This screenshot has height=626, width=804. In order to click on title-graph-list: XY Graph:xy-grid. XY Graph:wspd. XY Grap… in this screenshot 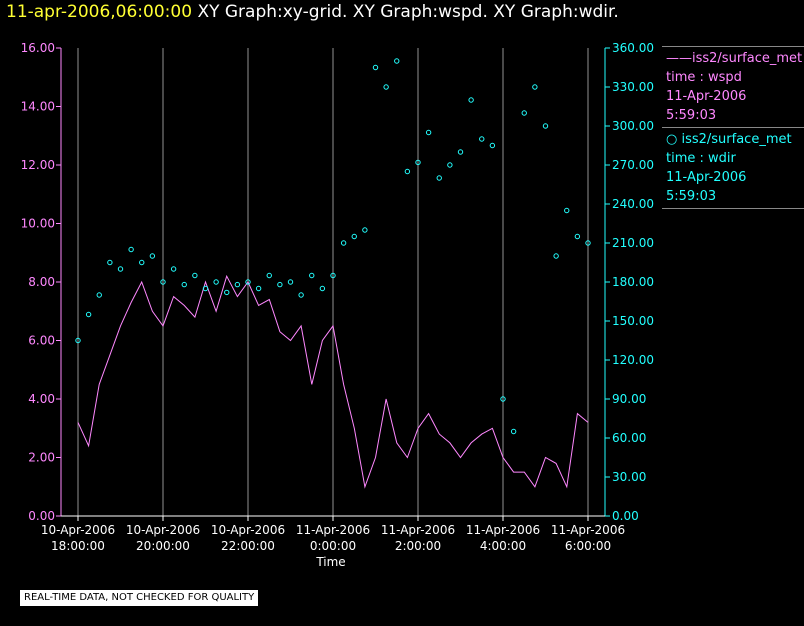, I will do `click(408, 12)`.